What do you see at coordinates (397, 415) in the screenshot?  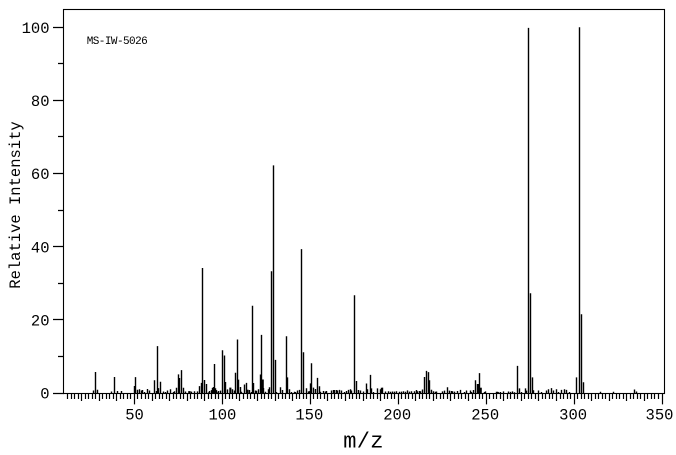 I see `svg-text: 200` at bounding box center [397, 415].